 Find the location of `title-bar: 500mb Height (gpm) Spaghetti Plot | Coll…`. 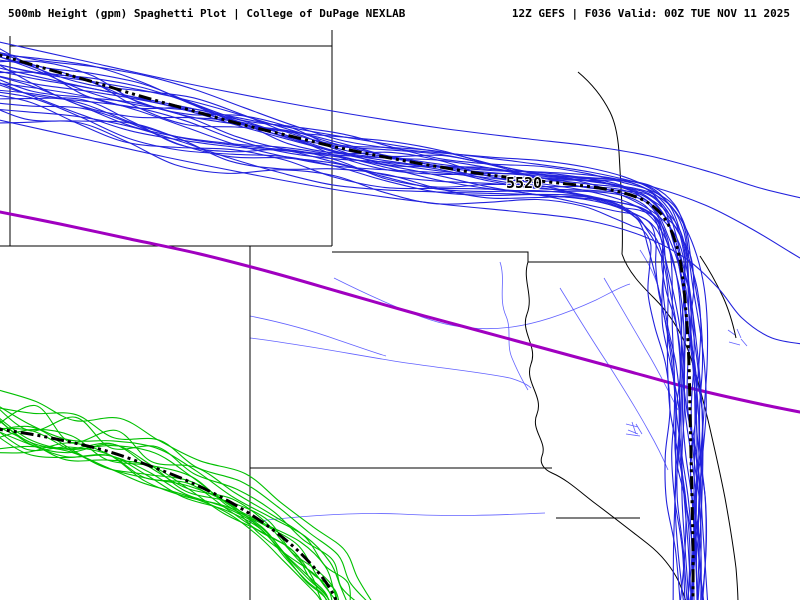

title-bar: 500mb Height (gpm) Spaghetti Plot | Coll… is located at coordinates (400, 13).